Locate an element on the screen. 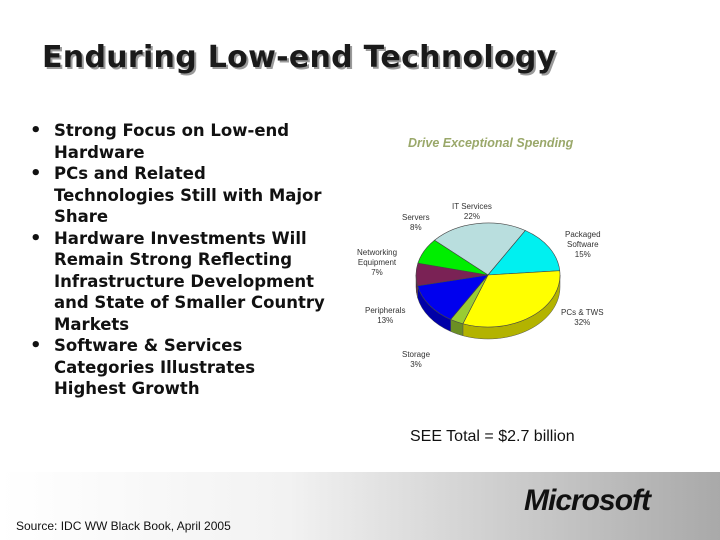 The image size is (720, 540). chart-title: Drive Exceptional Spending is located at coordinates (491, 143).